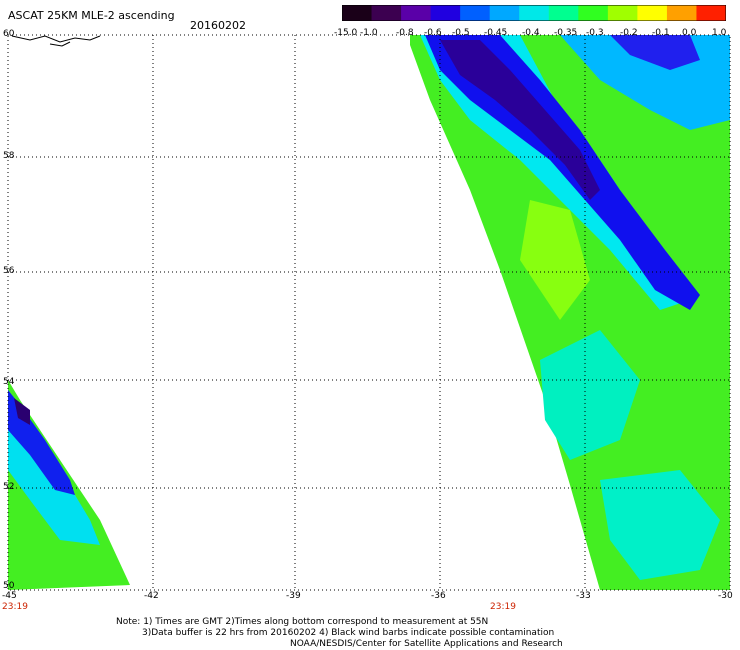 The height and width of the screenshot is (650, 740). What do you see at coordinates (689, 33) in the screenshot?
I see `colorbar-label: 0.0` at bounding box center [689, 33].